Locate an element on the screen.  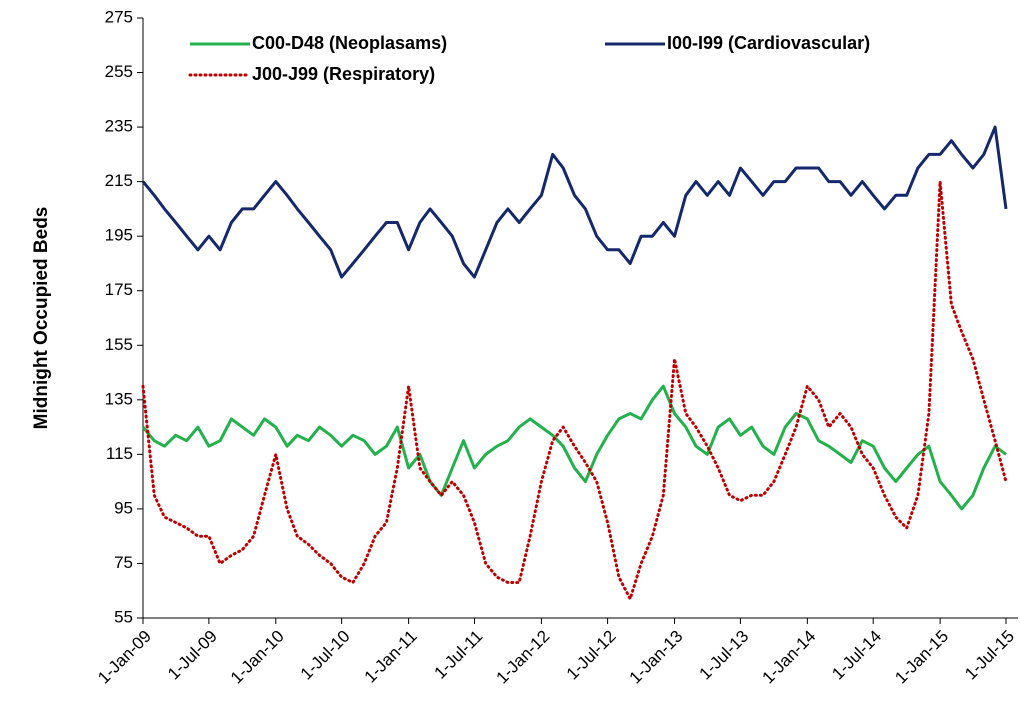
x-tick-label: 1-Jul-10 is located at coordinates (325, 655).